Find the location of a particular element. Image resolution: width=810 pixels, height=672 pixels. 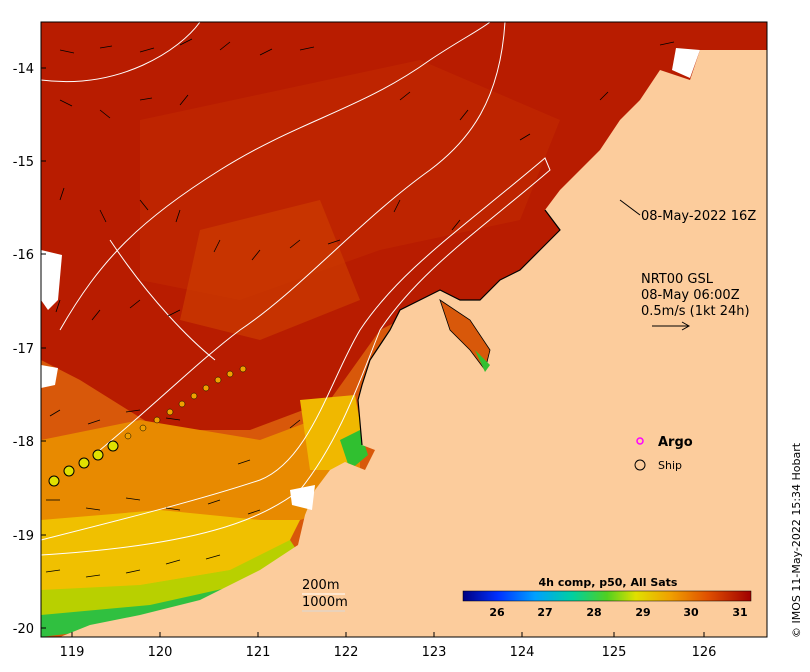

isobath-200-label: 200m is located at coordinates (320, 585).